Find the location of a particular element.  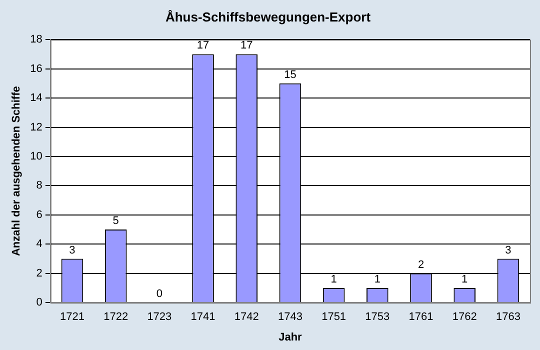

y-tick-label: 4 is located at coordinates (39, 244).